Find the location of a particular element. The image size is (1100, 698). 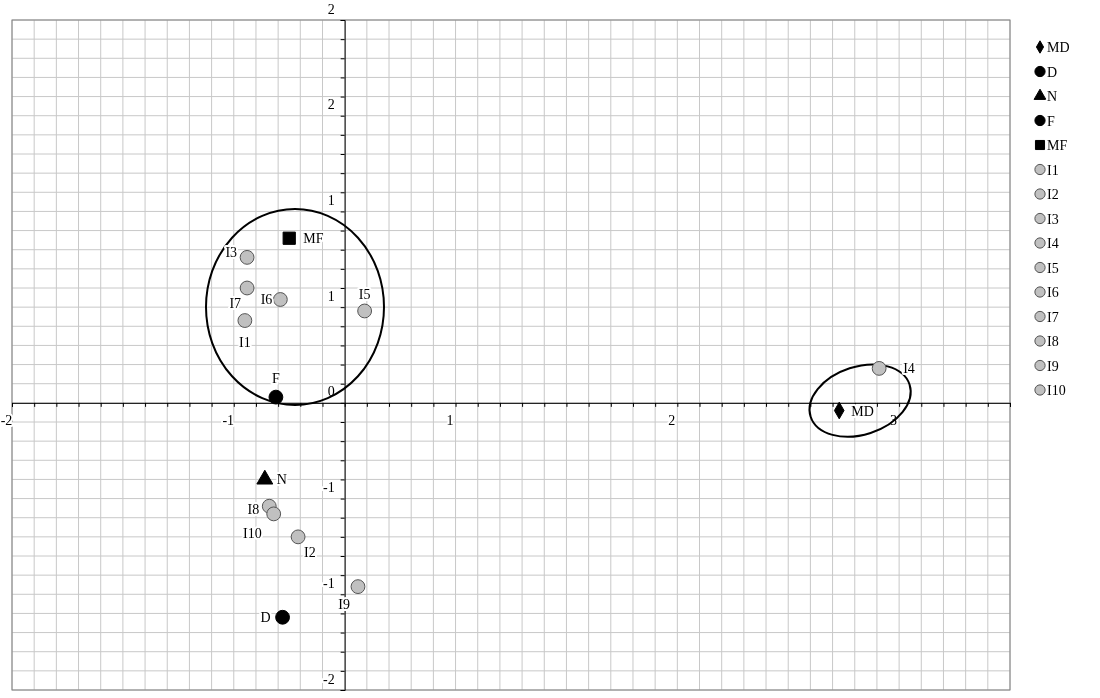

x-tick-label: 2 is located at coordinates (672, 421).